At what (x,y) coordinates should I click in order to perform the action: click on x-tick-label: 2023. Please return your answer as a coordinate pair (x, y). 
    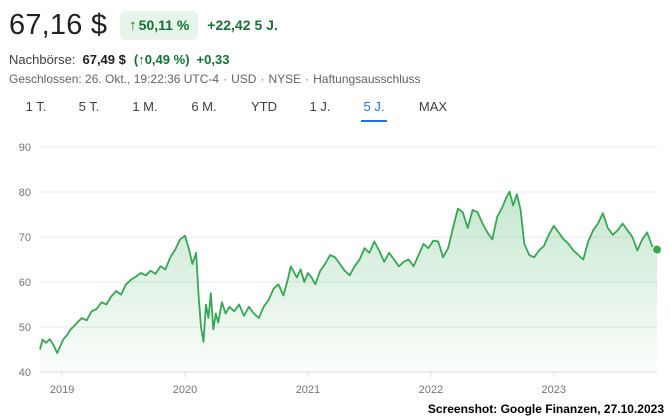
    Looking at the image, I should click on (554, 390).